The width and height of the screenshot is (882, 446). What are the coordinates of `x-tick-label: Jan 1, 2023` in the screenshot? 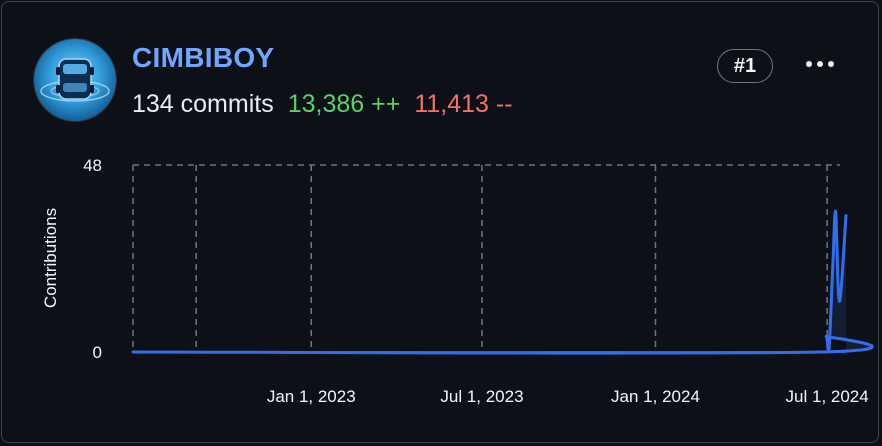 It's located at (311, 396).